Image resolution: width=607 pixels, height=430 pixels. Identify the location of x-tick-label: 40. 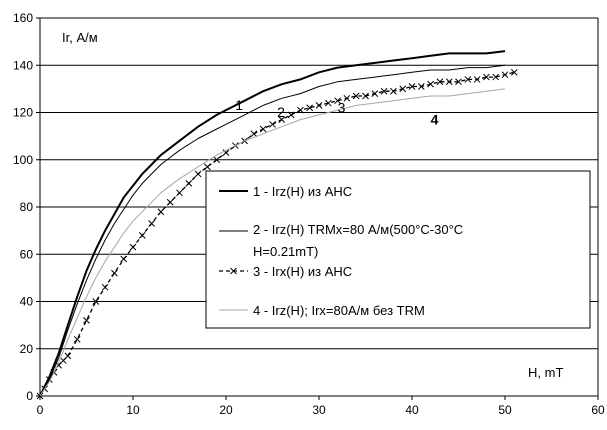
(412, 410).